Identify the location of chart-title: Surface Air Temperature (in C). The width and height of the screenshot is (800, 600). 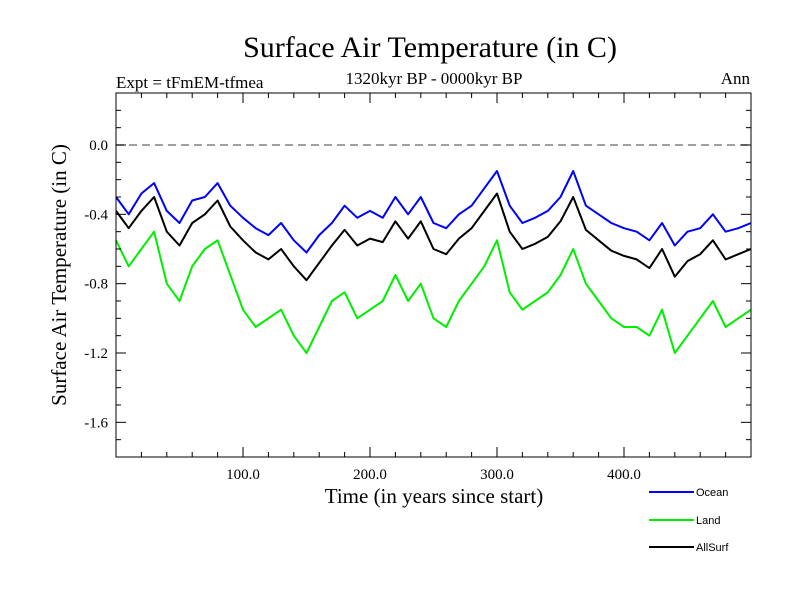
(430, 47).